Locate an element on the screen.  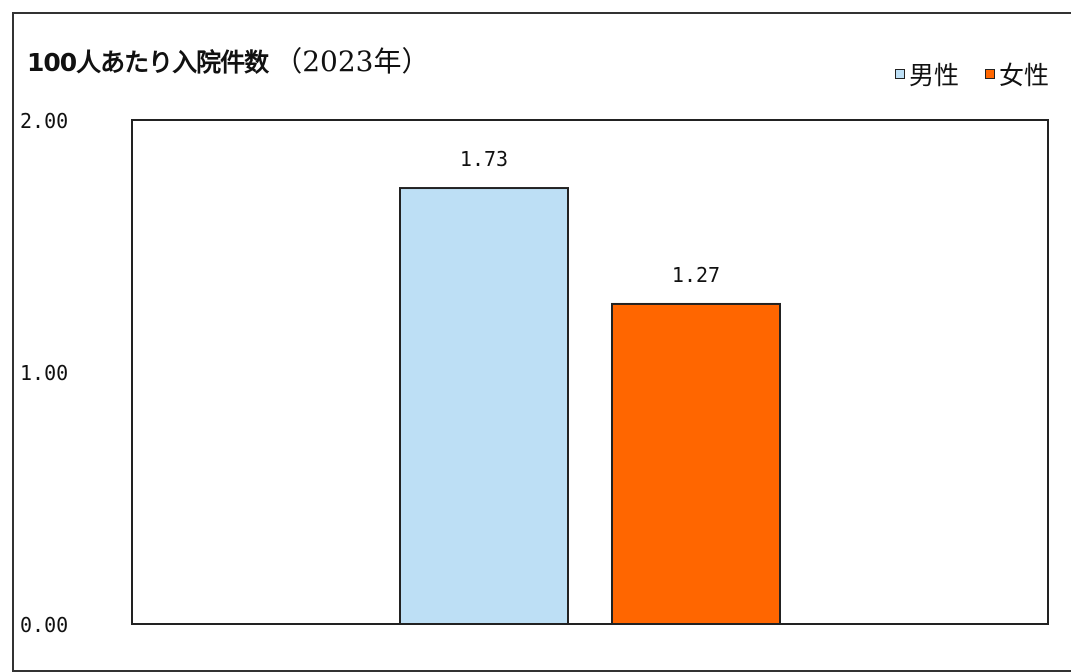
data-labels: 1.73 1.27 is located at coordinates (590, 217).